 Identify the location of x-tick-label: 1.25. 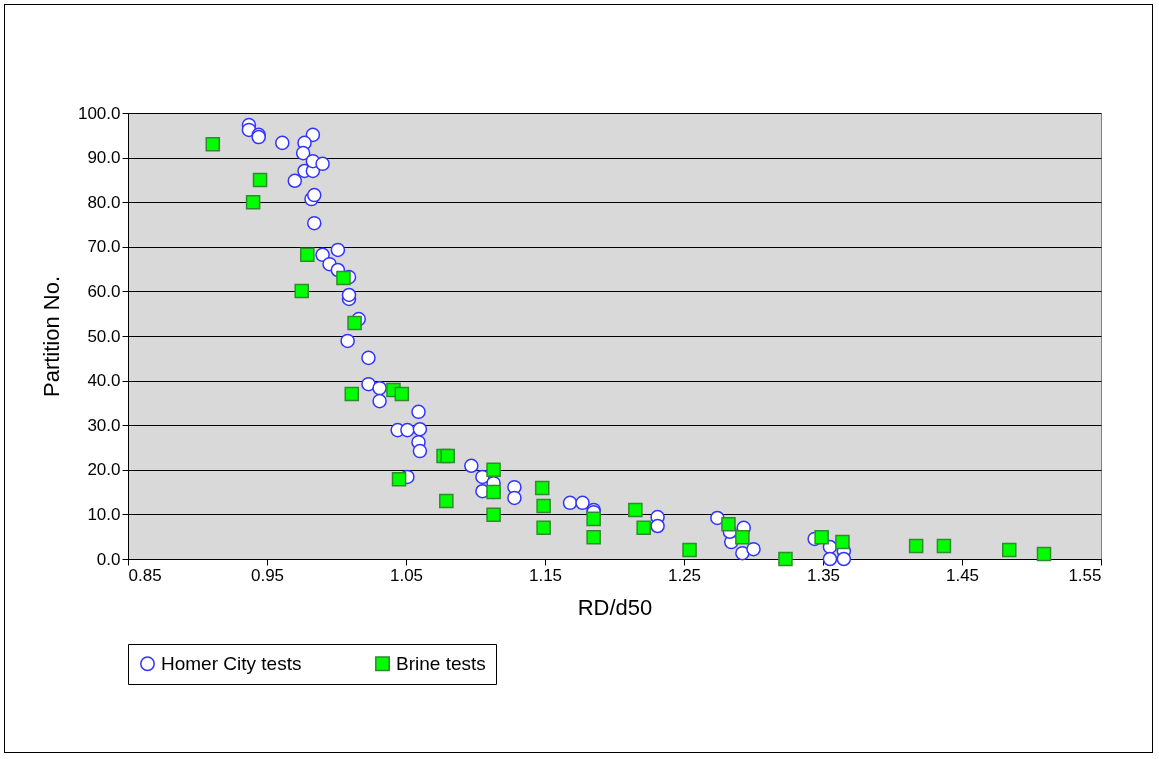
(684, 575).